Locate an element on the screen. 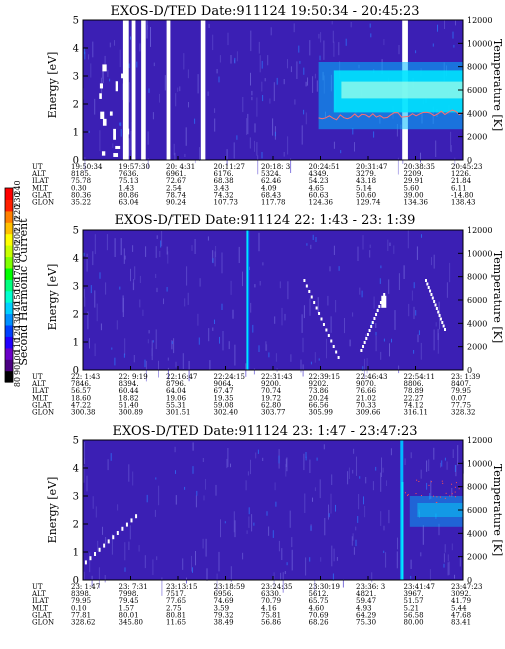  colorbar-tick-label: 180 is located at coordinates (17, 260).